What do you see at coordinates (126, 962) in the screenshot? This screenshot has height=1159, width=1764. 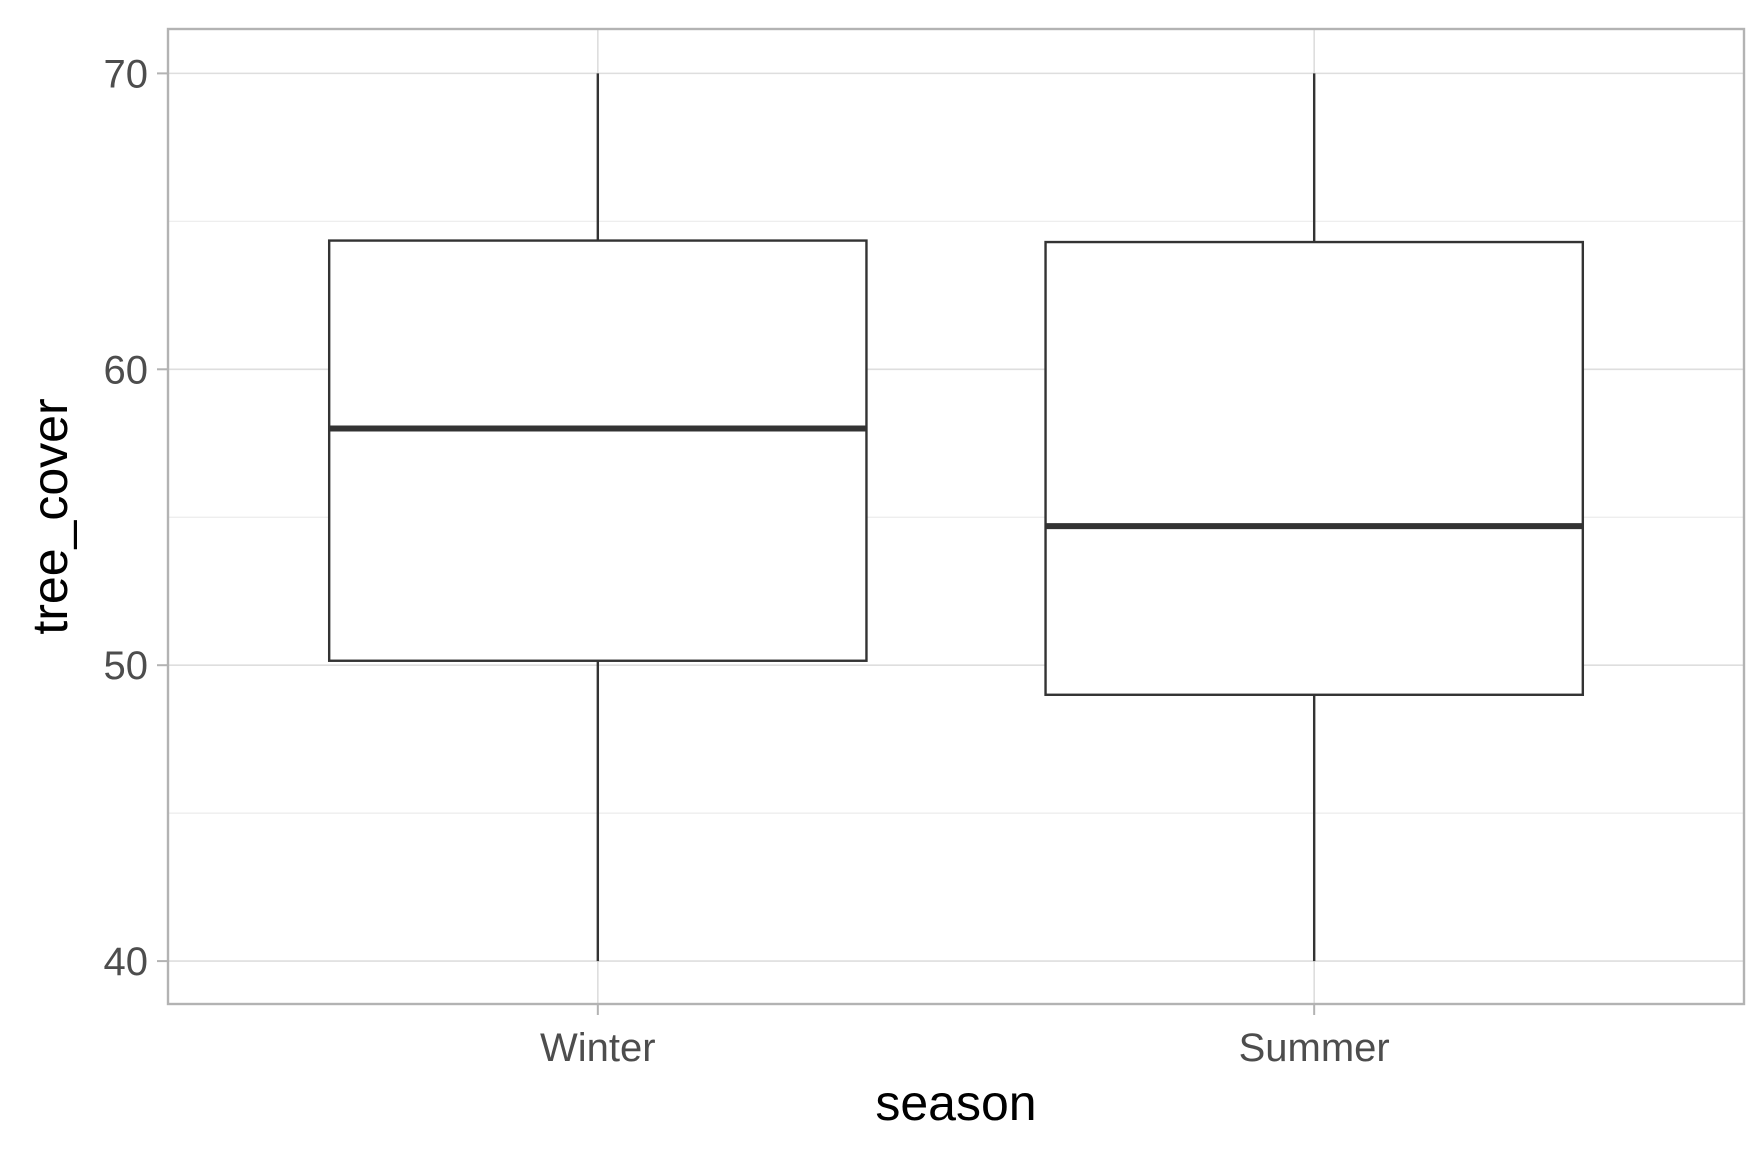 I see `y-tick-label: 40` at bounding box center [126, 962].